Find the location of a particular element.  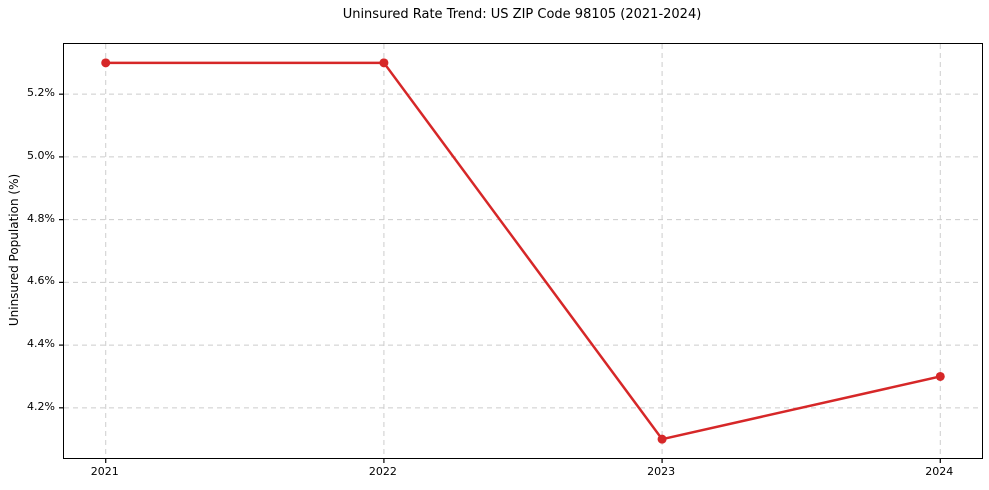

y-axis-label-text: Uninsured Population (%) is located at coordinates (14, 250).